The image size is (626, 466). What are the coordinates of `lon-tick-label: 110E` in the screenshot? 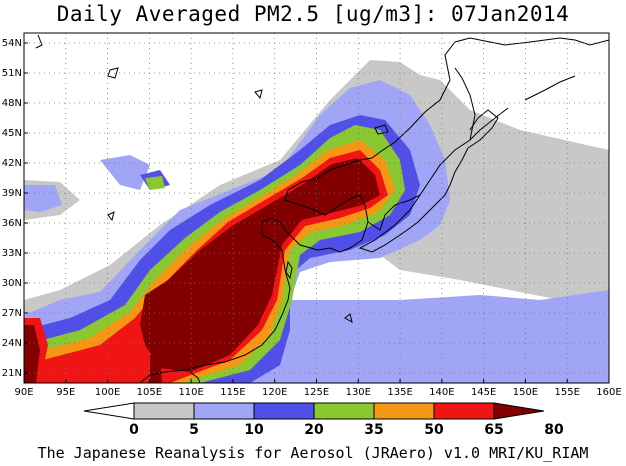 It's located at (190, 392).